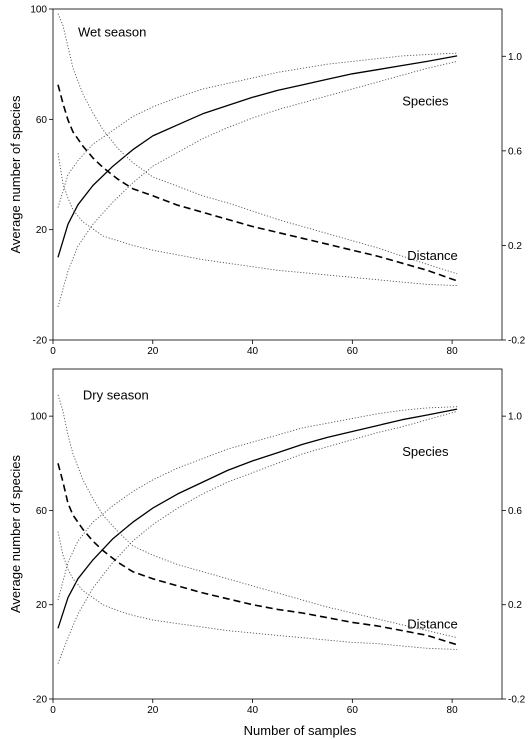  Describe the element at coordinates (300, 730) in the screenshot. I see `x-axis-title: Number of samples` at that location.